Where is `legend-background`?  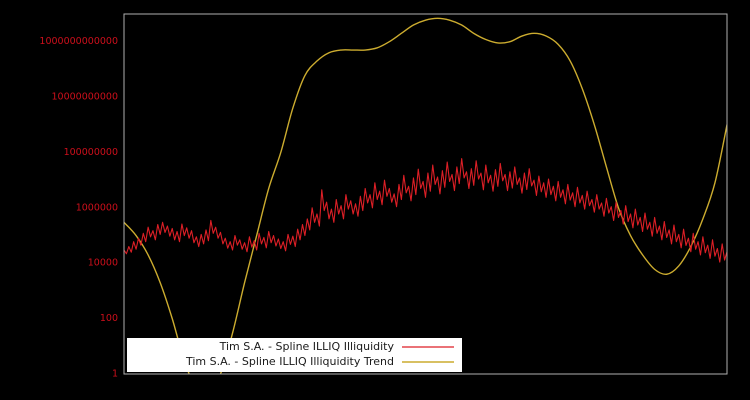 legend-background is located at coordinates (294, 355).